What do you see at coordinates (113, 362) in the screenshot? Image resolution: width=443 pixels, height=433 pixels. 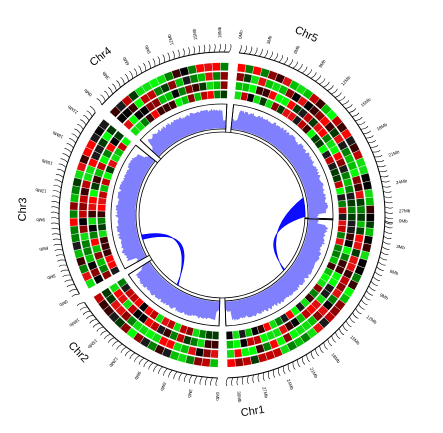 I see `tick-label: 12Mb` at bounding box center [113, 362].